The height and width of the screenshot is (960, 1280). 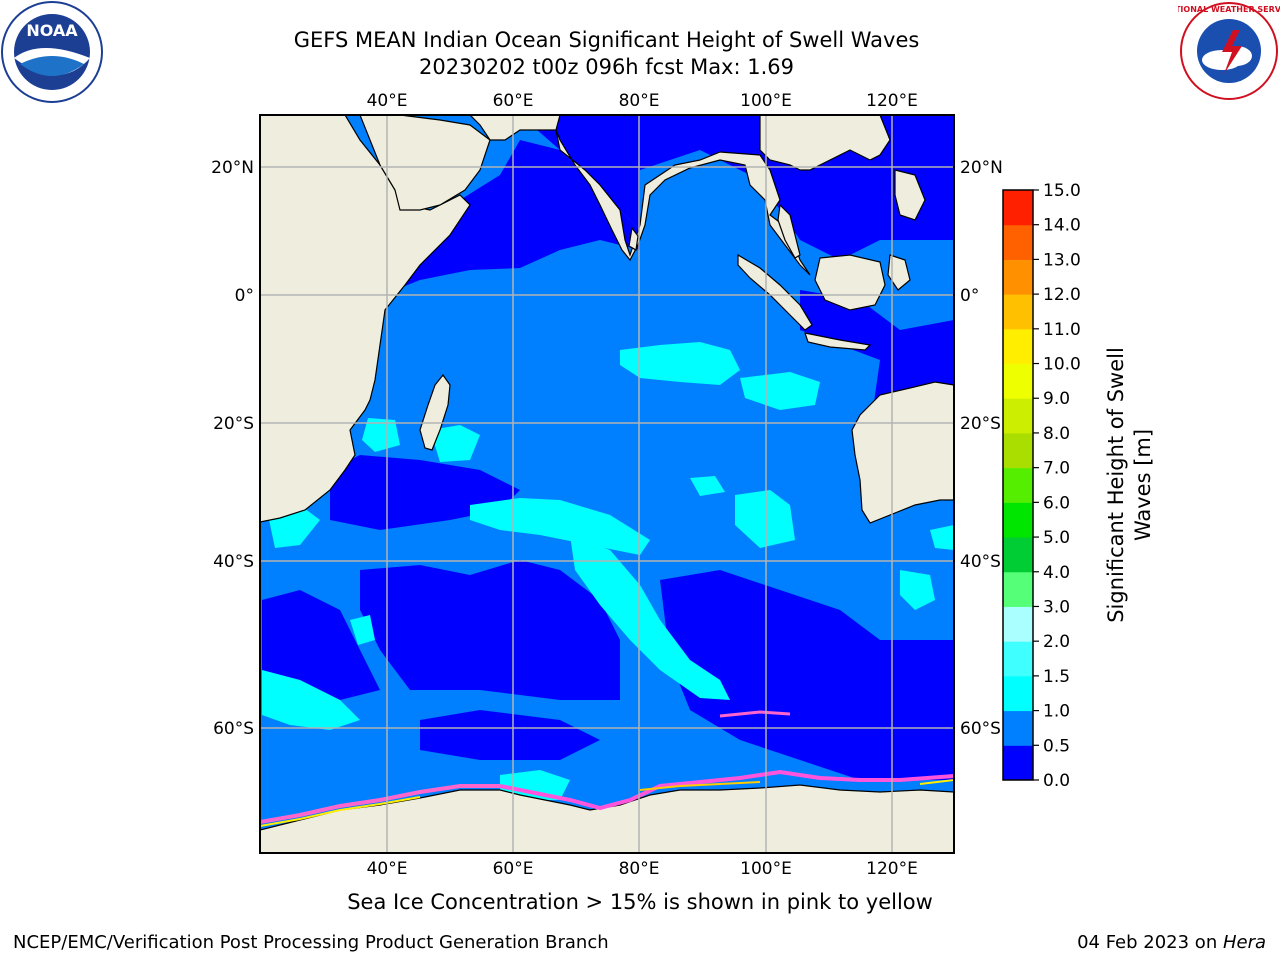 I want to click on lon-label-top: 100°E, so click(x=766, y=101).